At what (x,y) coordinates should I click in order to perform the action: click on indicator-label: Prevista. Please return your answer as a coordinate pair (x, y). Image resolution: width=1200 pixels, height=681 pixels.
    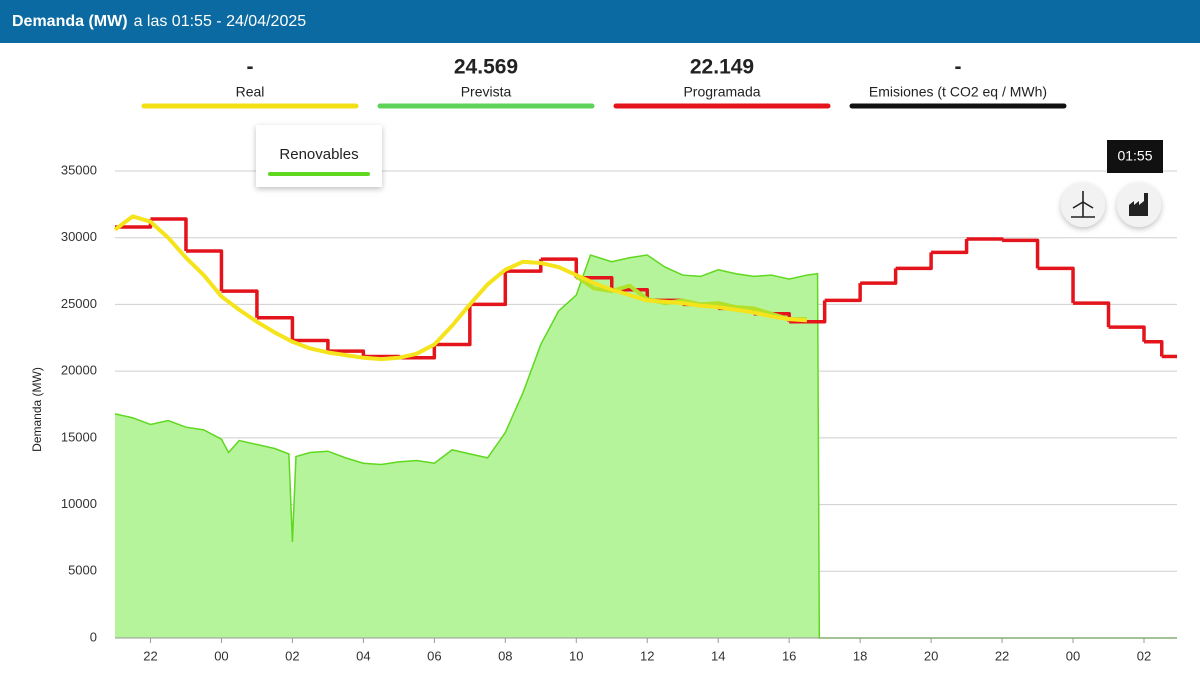
    Looking at the image, I should click on (486, 92).